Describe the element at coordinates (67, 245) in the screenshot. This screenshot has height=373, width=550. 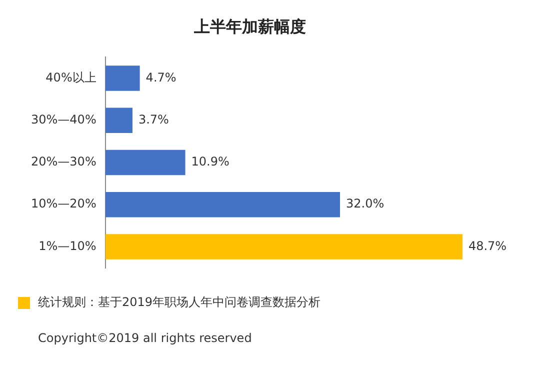
I see `y-tick-label: 1%—10%` at that location.